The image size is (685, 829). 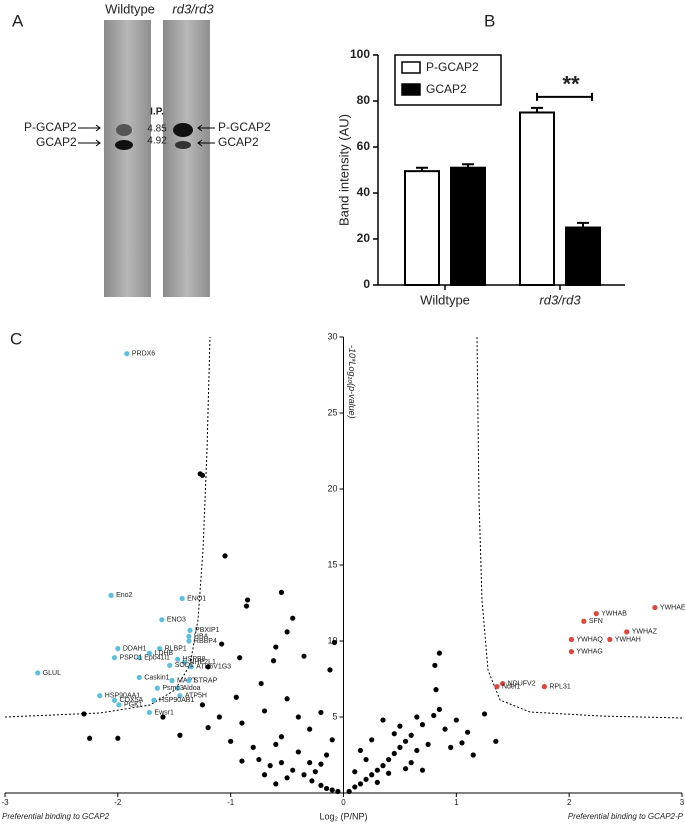 I want to click on y-tick-label: 80, so click(x=364, y=100).